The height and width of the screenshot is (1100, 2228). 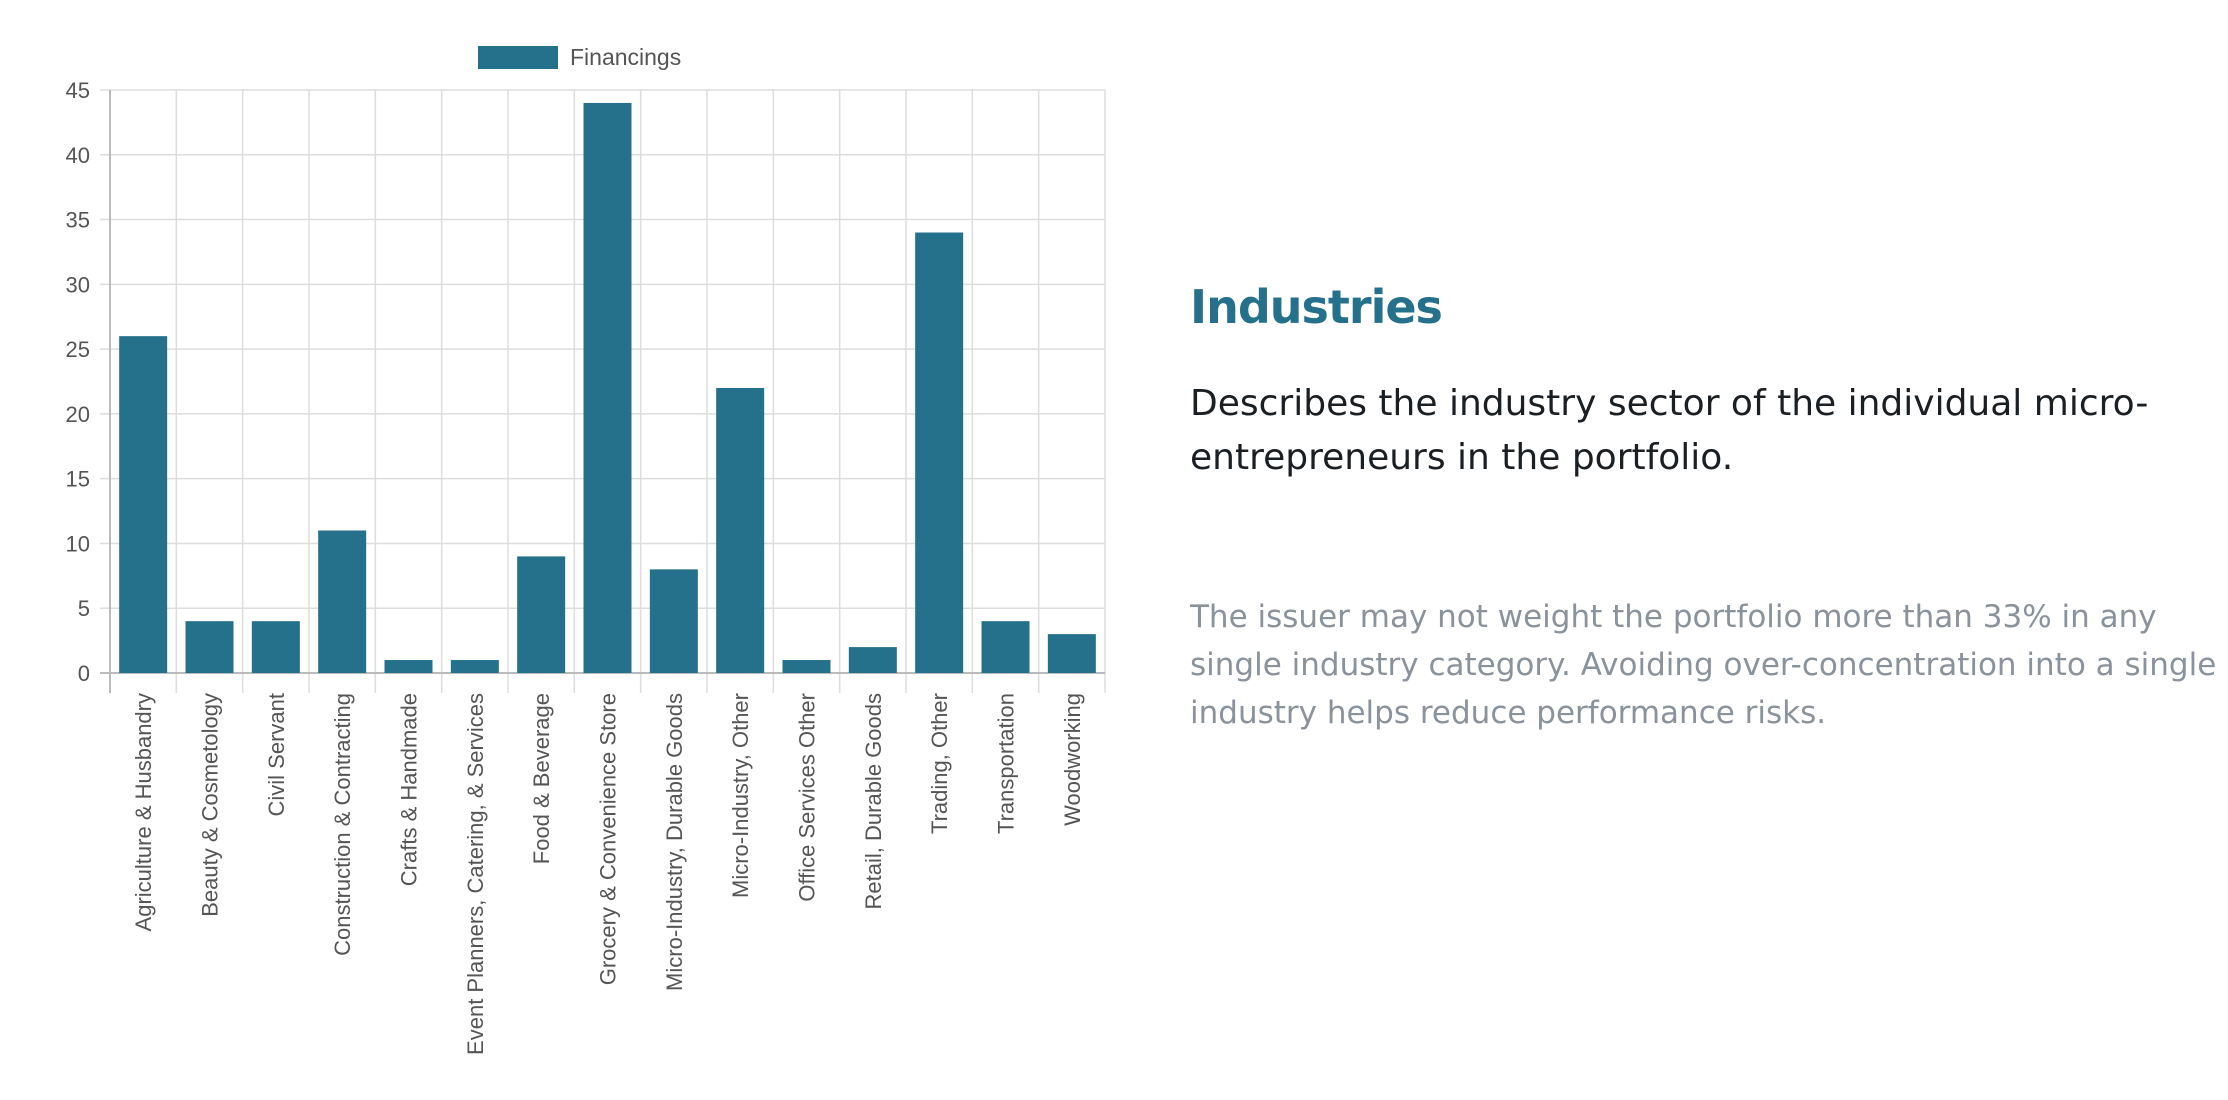 What do you see at coordinates (275, 647) in the screenshot?
I see `bar-civil-servant` at bounding box center [275, 647].